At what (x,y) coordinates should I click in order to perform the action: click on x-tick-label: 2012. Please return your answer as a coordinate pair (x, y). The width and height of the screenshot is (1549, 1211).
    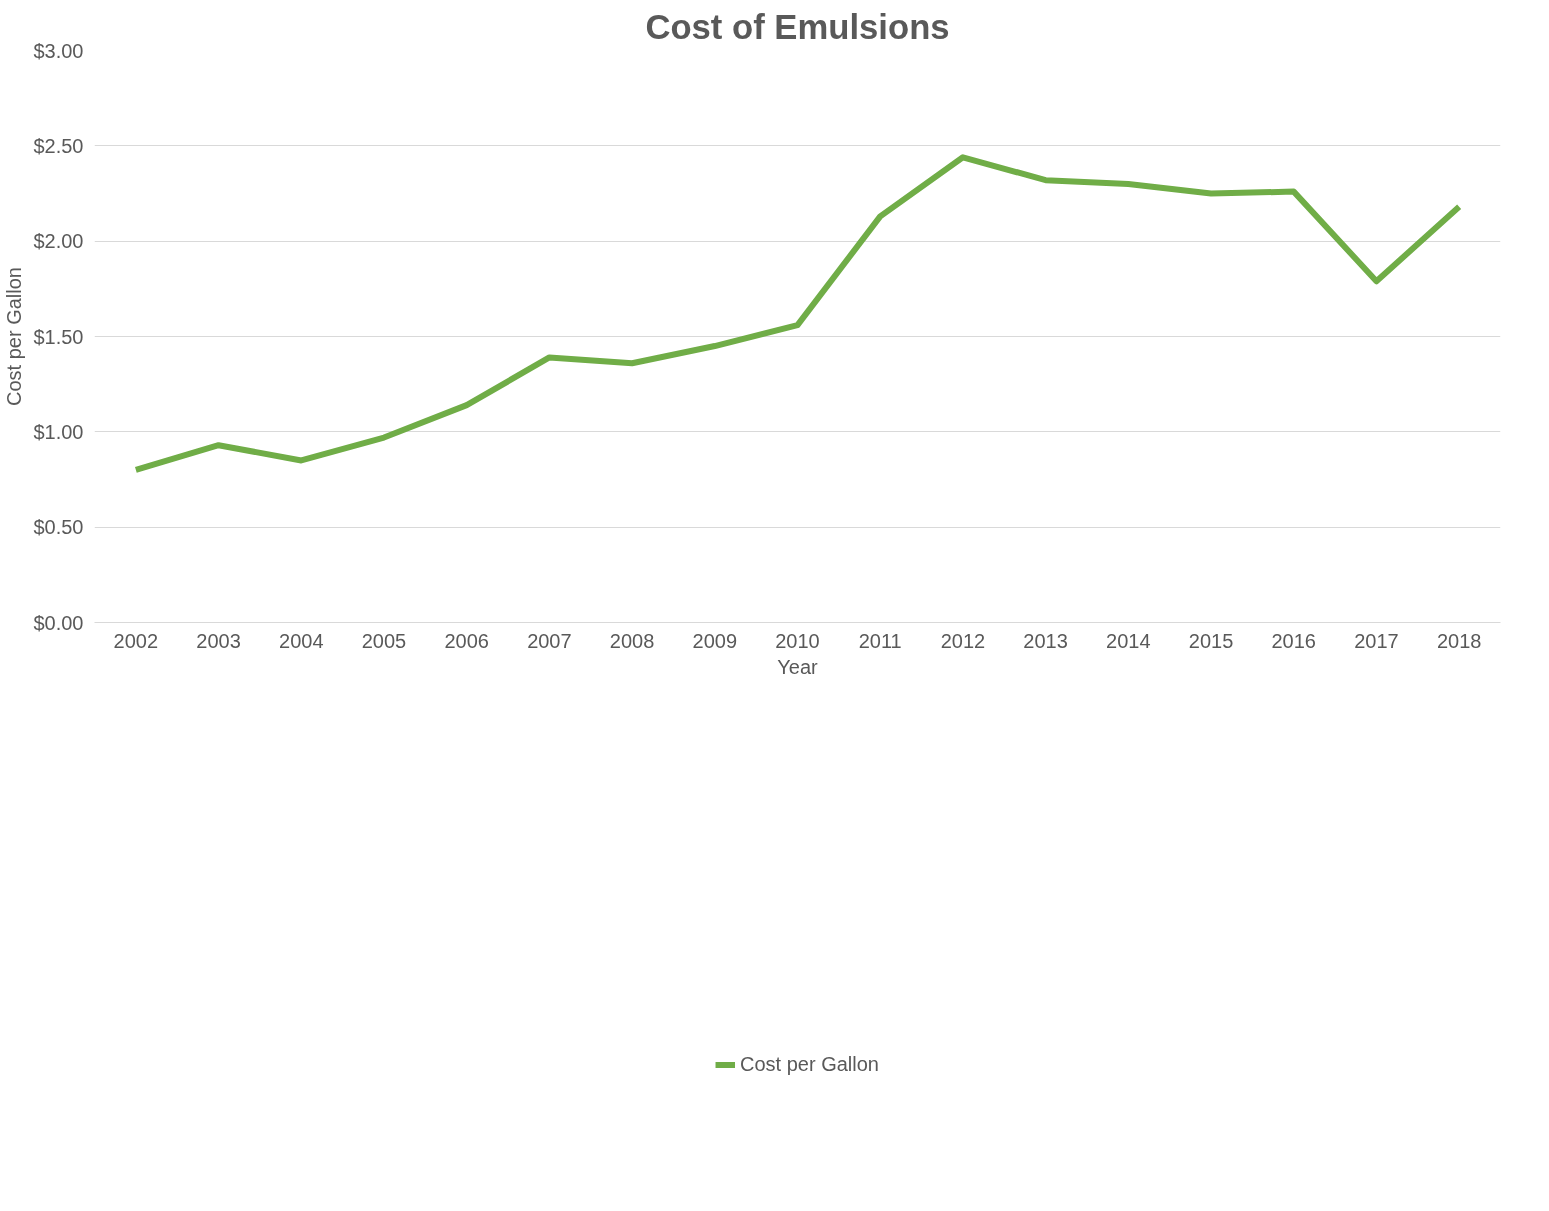
    Looking at the image, I should click on (963, 640).